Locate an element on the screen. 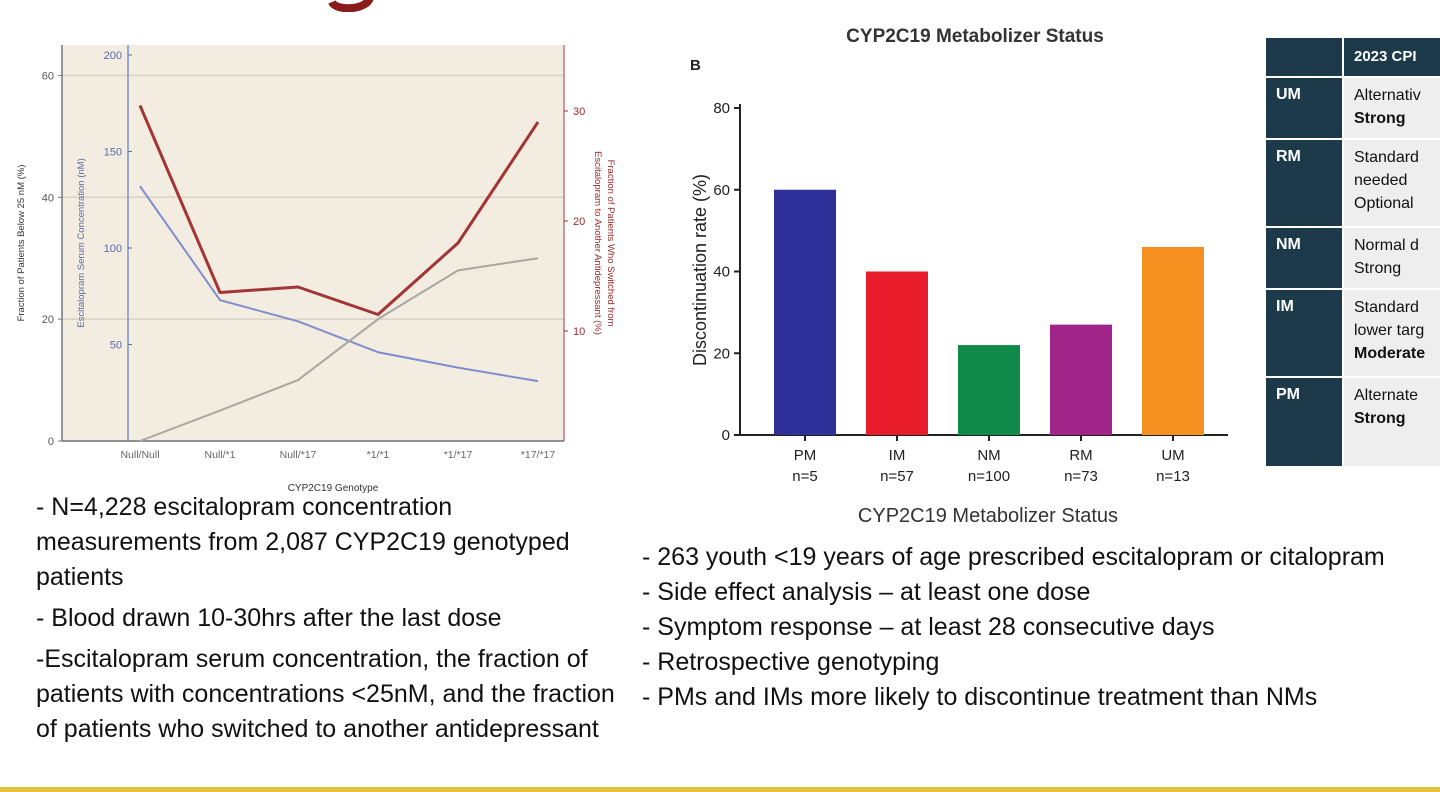 Image resolution: width=1440 pixels, height=792 pixels. y-axis-title-inner: Escitalopram Serum Concentration (nM) is located at coordinates (81, 242).